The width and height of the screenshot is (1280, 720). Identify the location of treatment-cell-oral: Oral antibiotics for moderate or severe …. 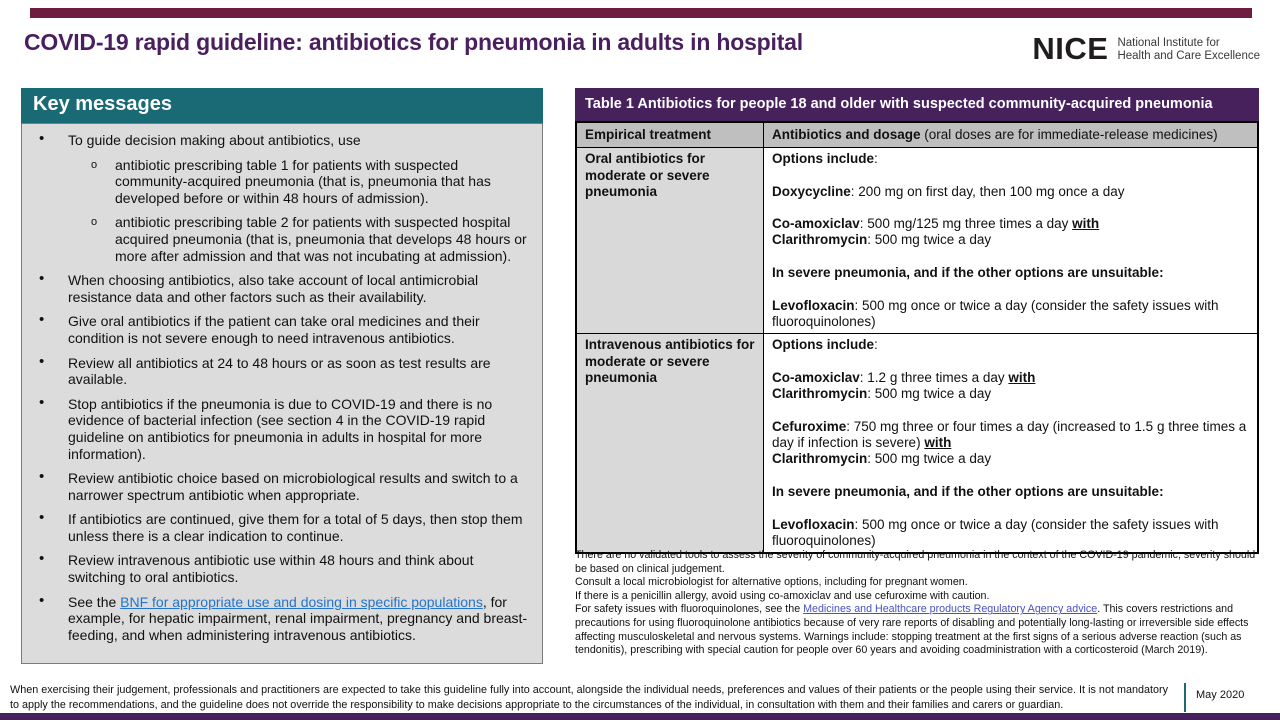
(669, 240).